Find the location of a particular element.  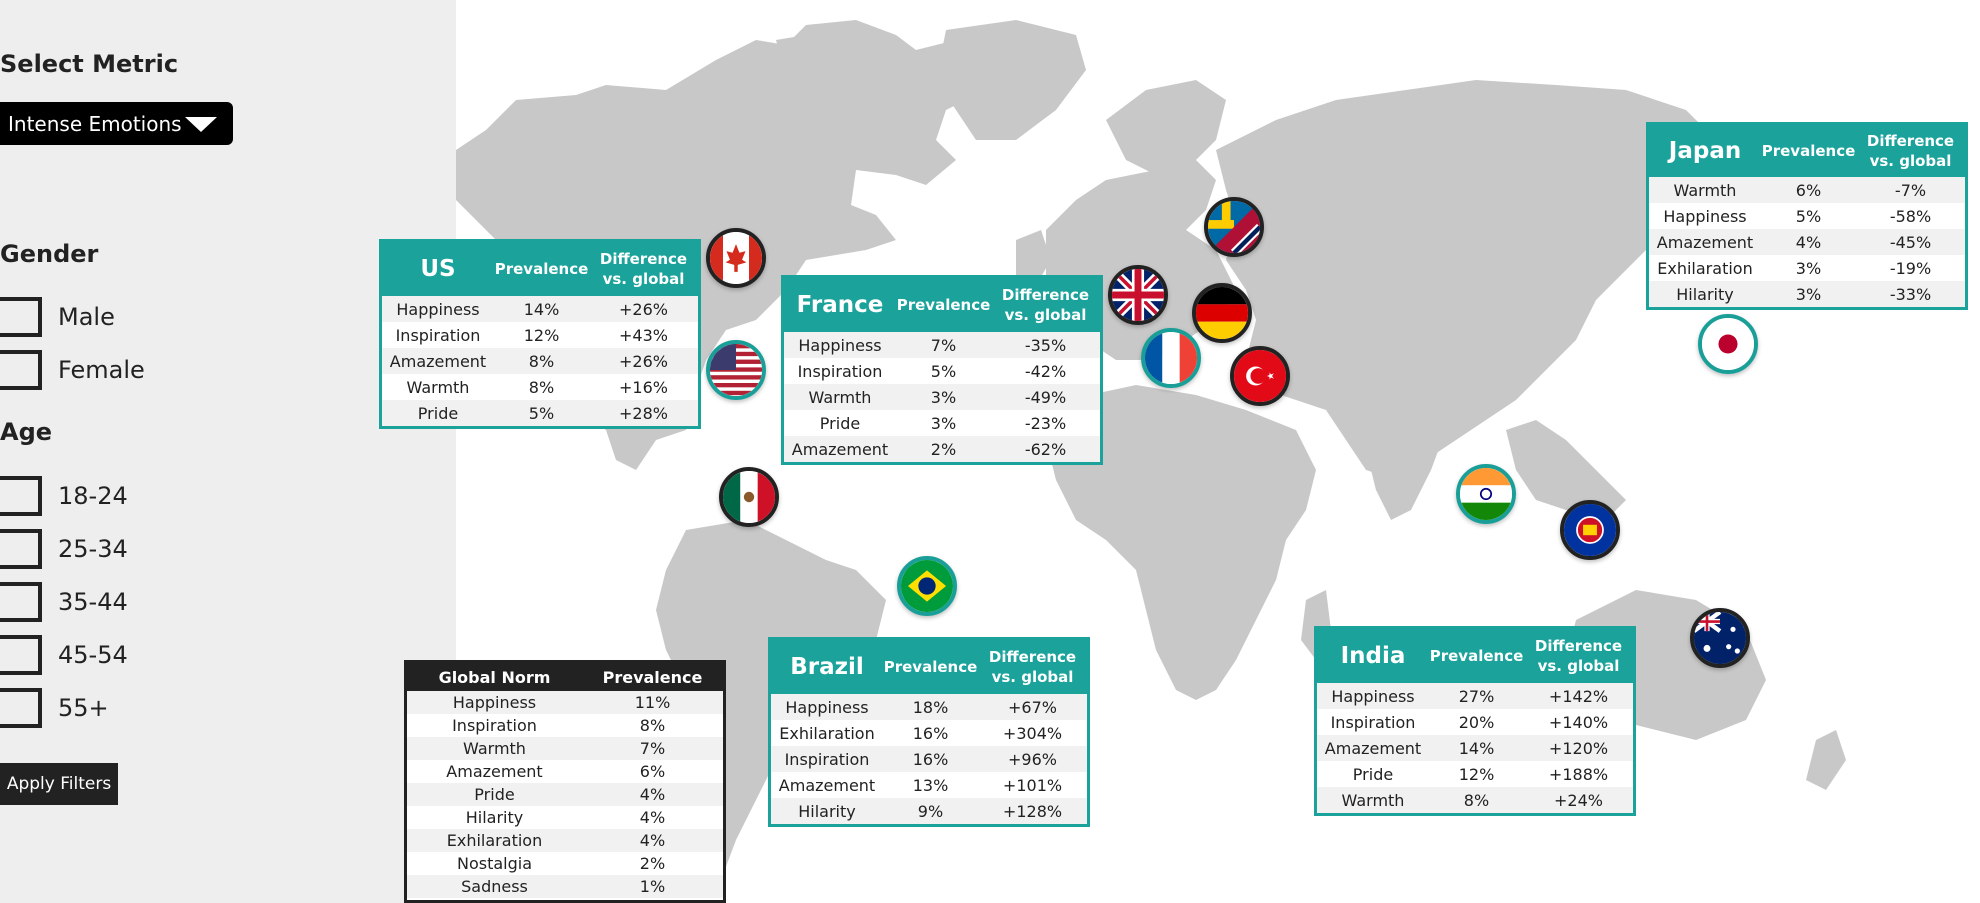

canada-flag-icon is located at coordinates (736, 258).